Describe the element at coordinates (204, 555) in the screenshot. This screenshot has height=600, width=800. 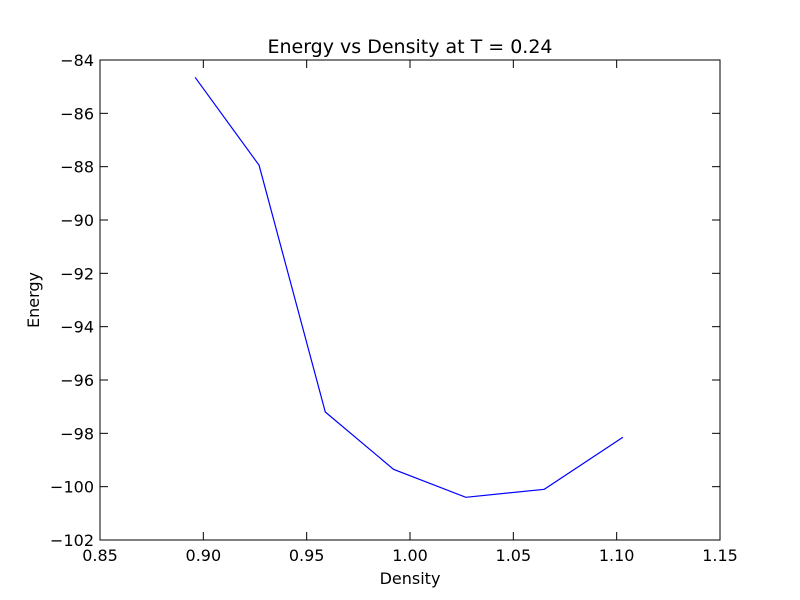
I see `x-tick-label: 0.90` at that location.